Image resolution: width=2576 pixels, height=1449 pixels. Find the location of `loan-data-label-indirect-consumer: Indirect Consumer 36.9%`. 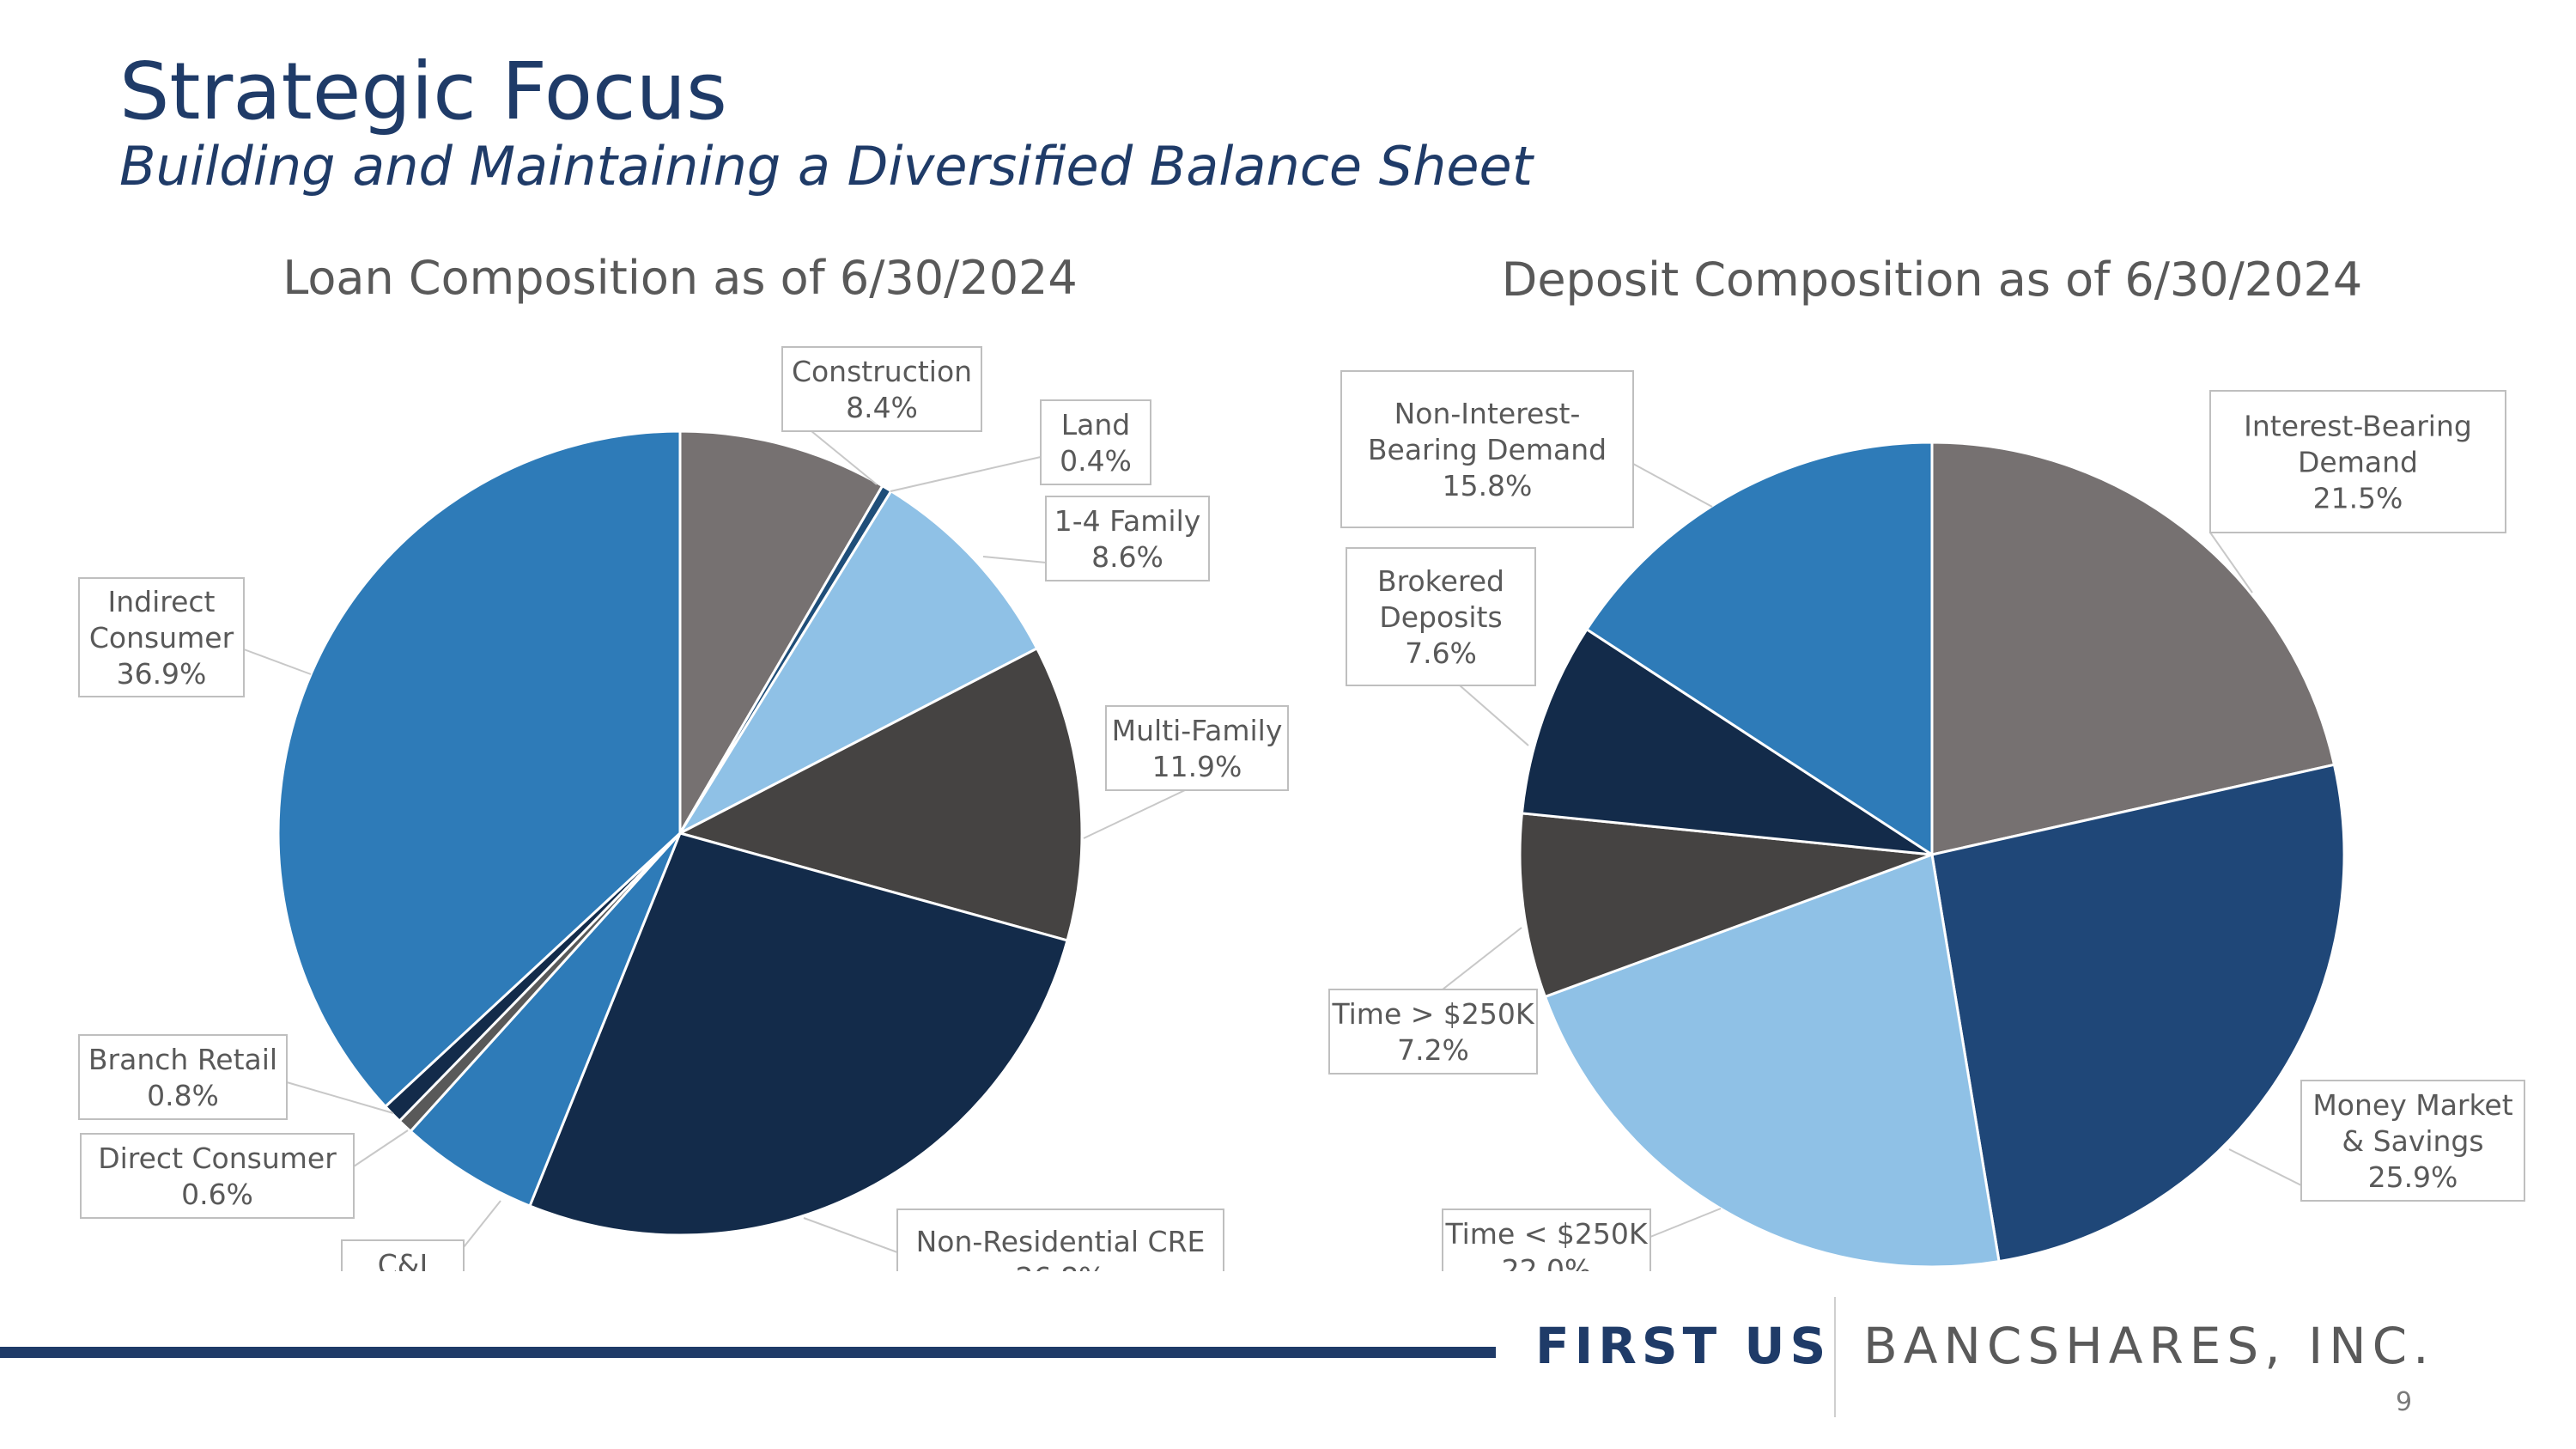

loan-data-label-indirect-consumer: Indirect Consumer 36.9% is located at coordinates (195, 637).